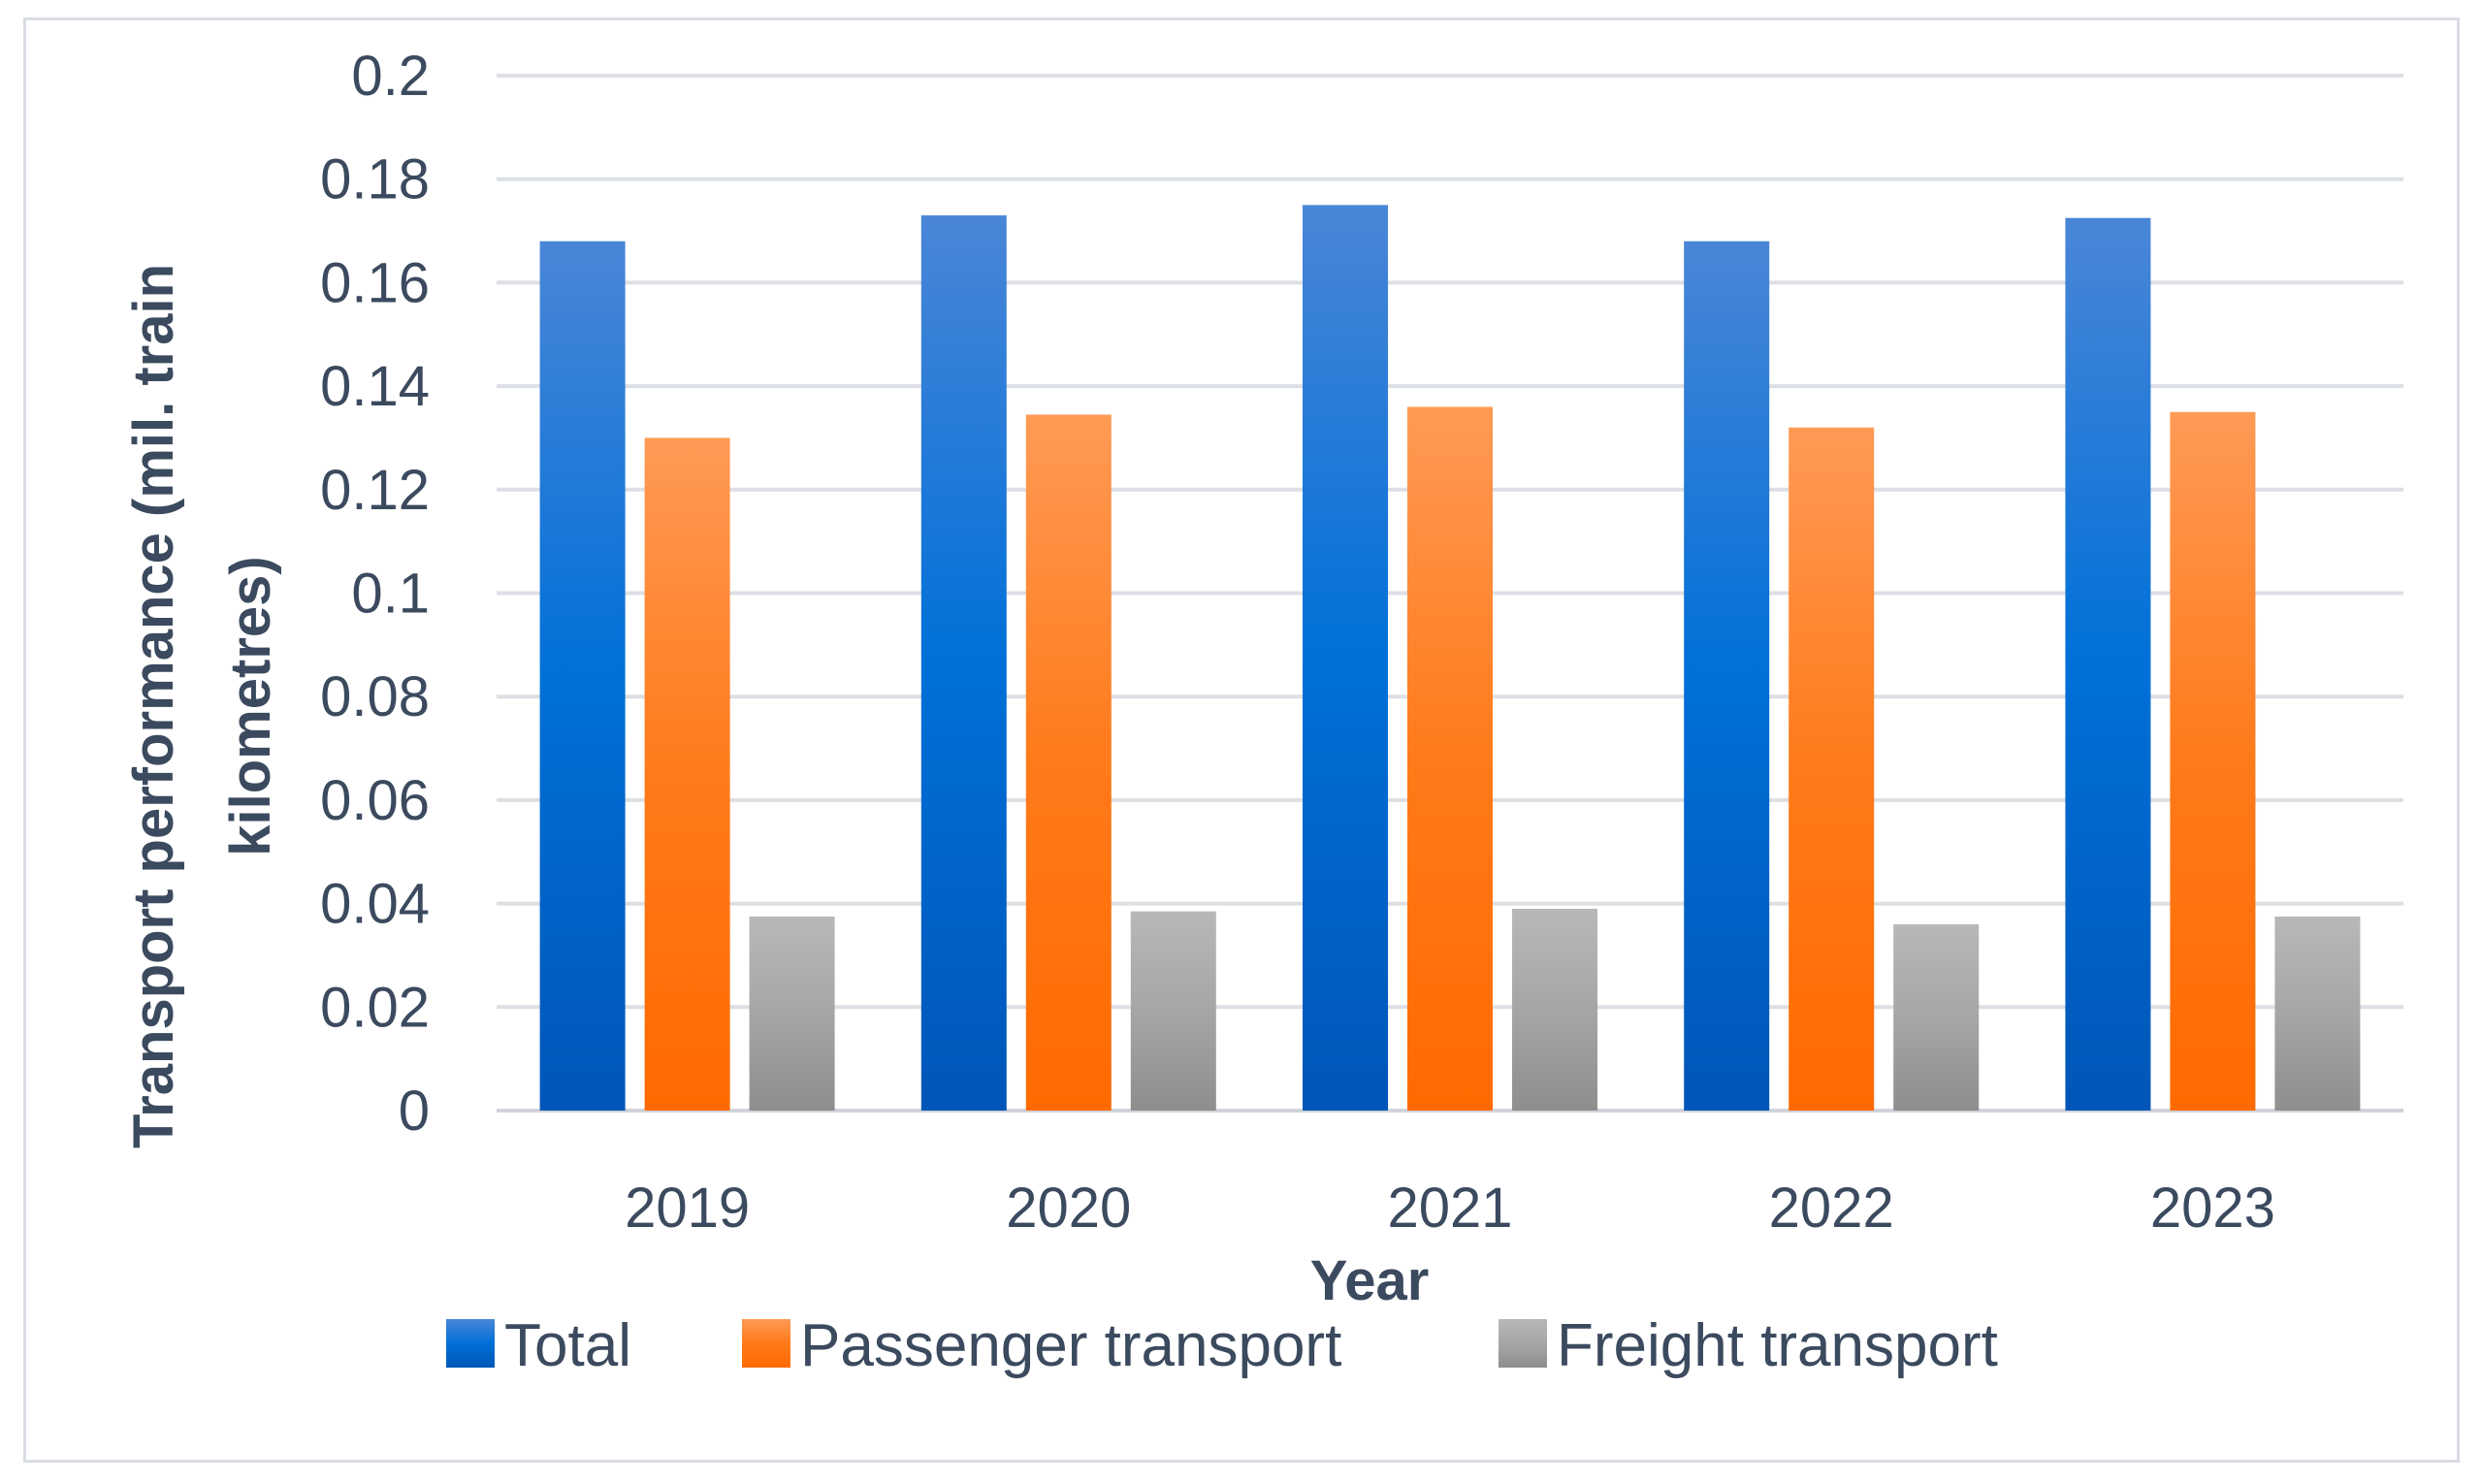  I want to click on x-tick-label: 2019, so click(687, 1209).